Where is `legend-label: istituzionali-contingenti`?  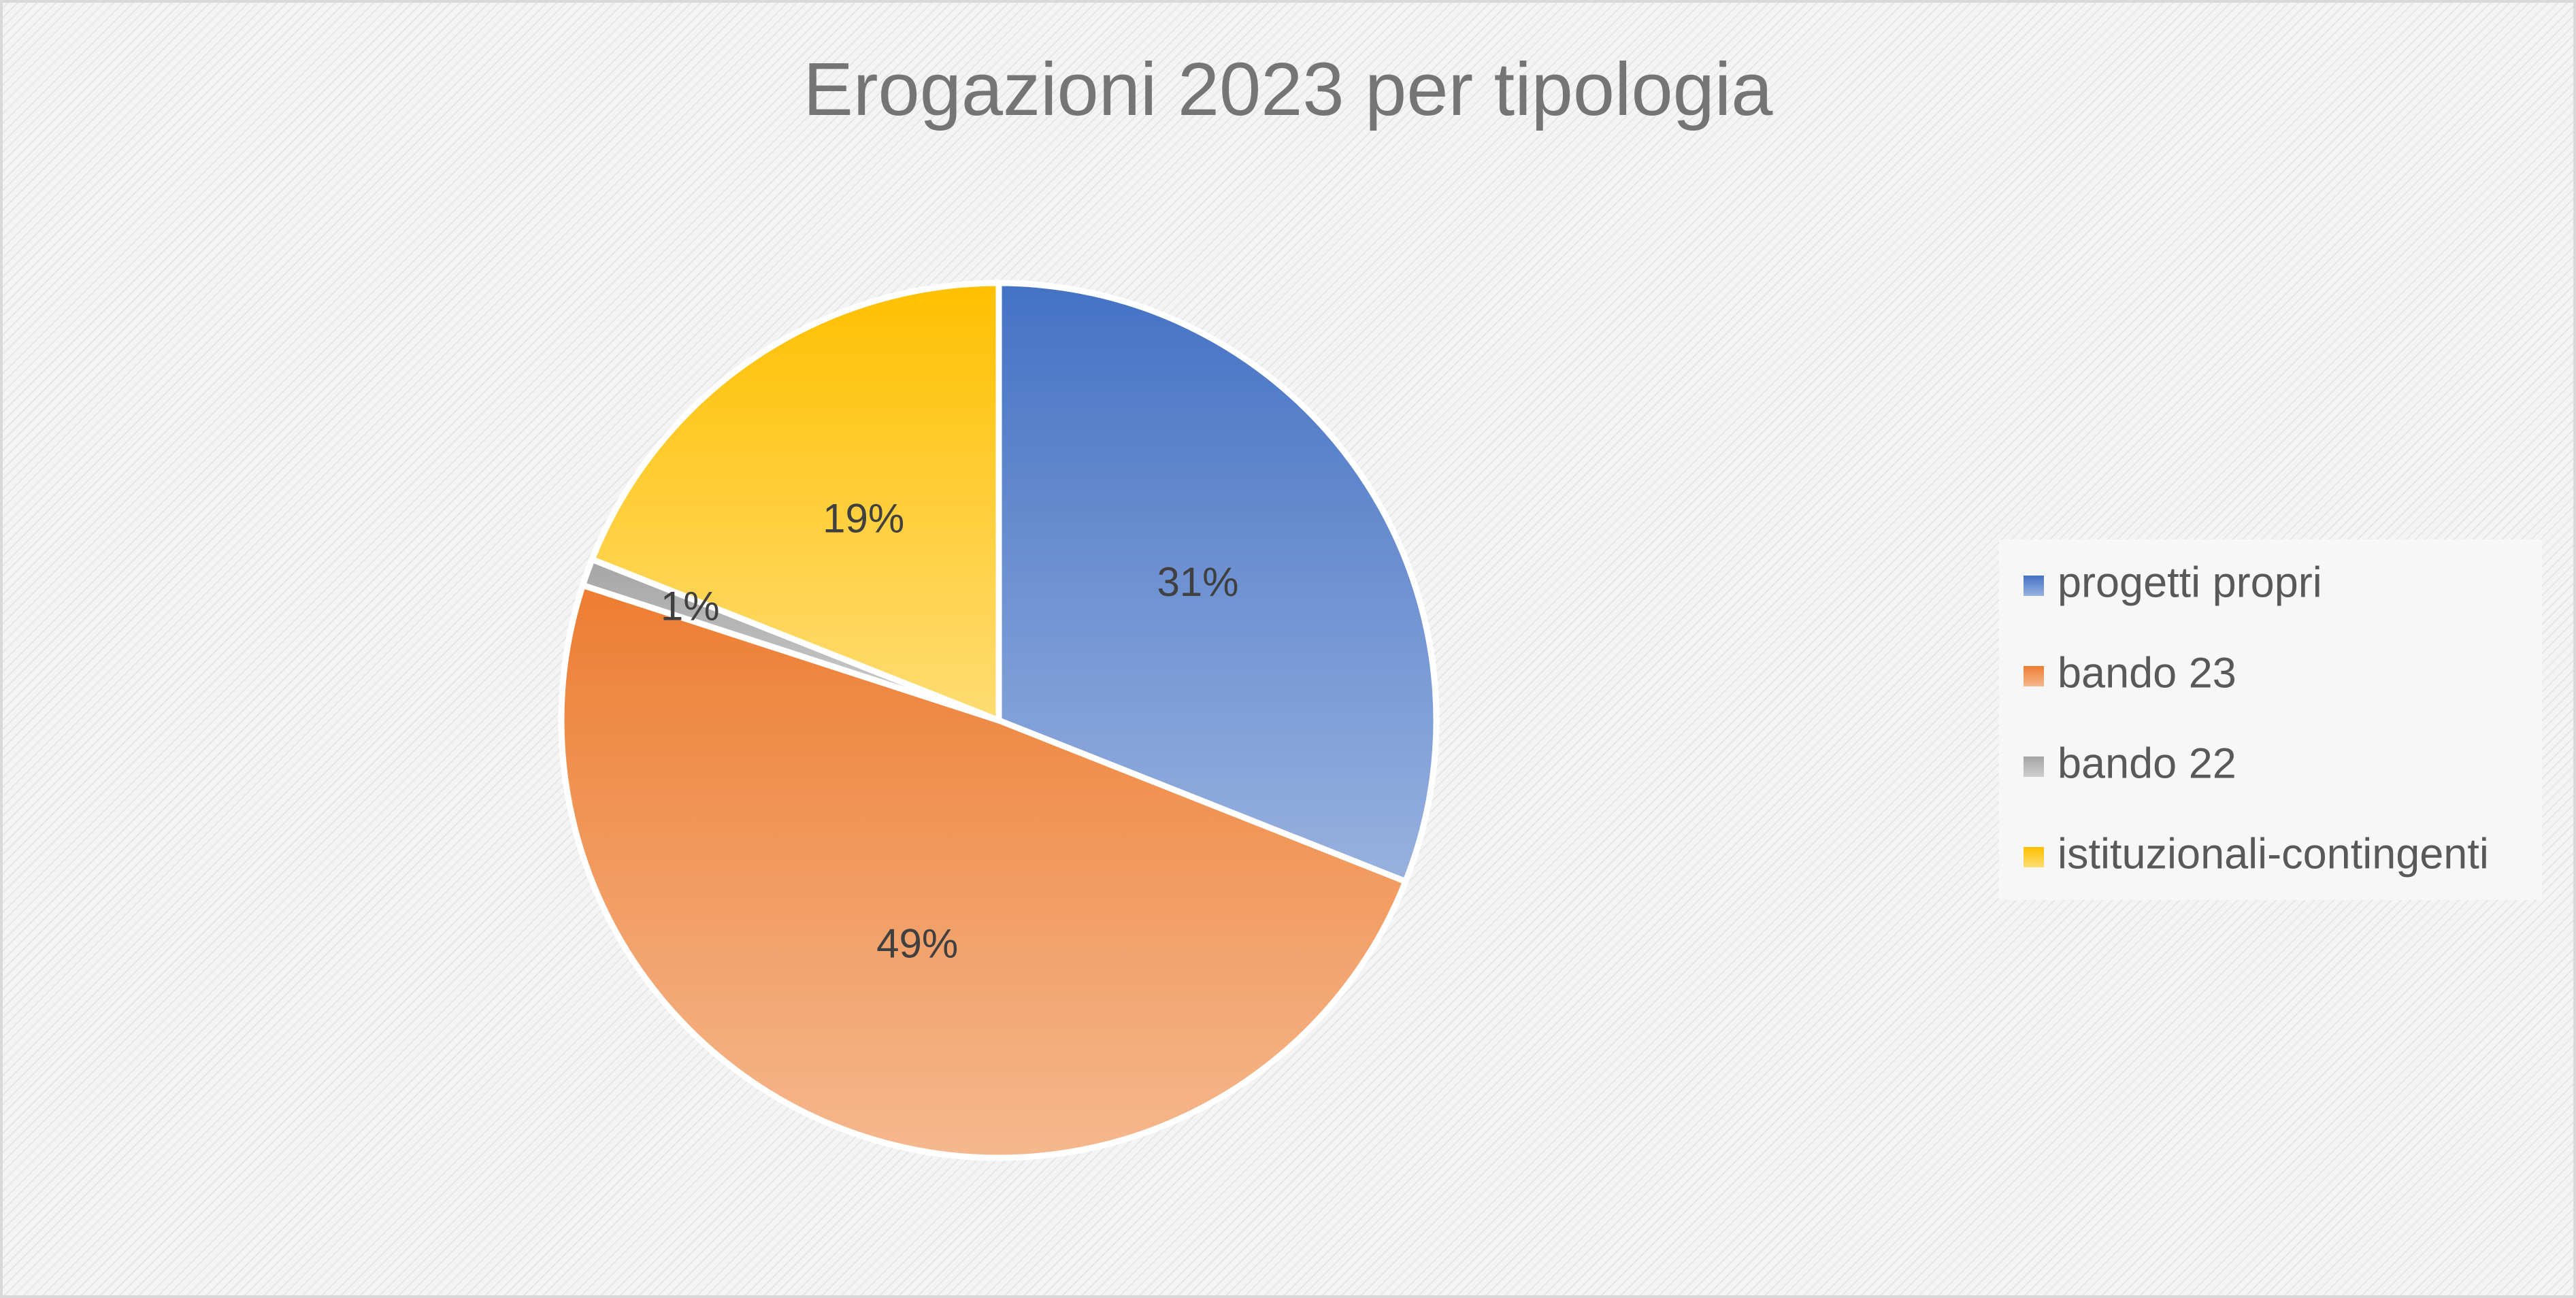
legend-label: istituzionali-contingenti is located at coordinates (2274, 855).